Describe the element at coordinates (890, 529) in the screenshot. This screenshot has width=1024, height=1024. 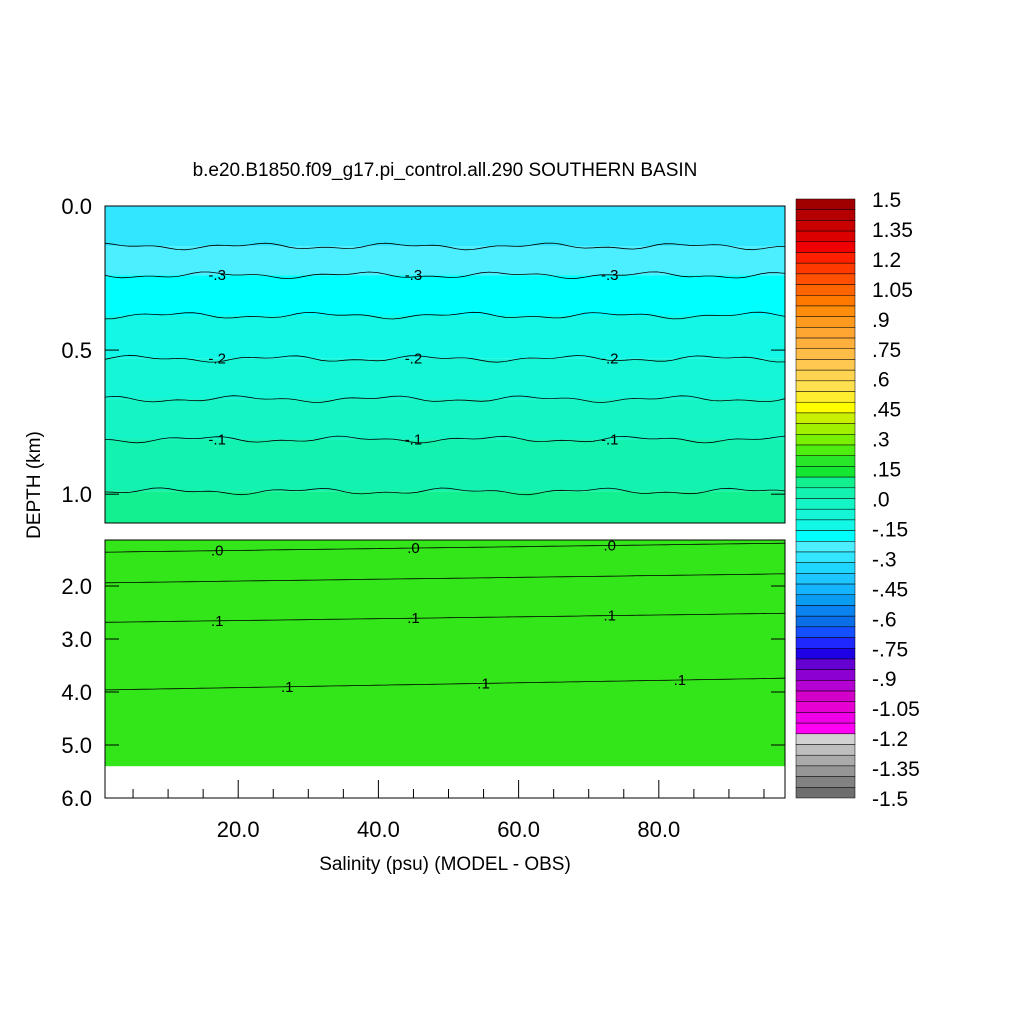
I see `colorbar-tick-label: -.15` at that location.